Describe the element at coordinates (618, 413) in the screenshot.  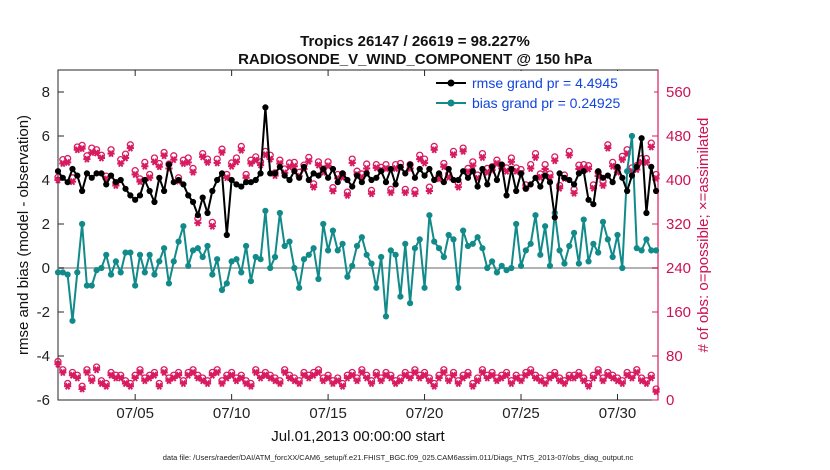
I see `x-tick-label: 07/30` at that location.